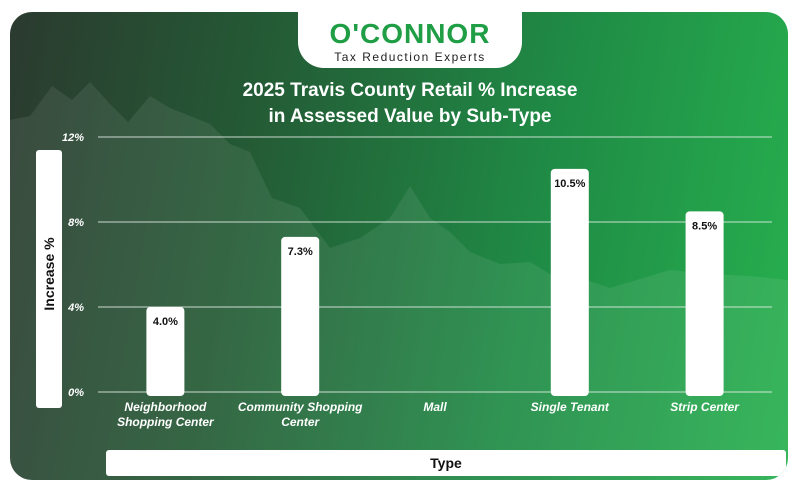 Image resolution: width=800 pixels, height=492 pixels. I want to click on logo-tab: O'CONNOR Tax Reduction Experts, so click(410, 40).